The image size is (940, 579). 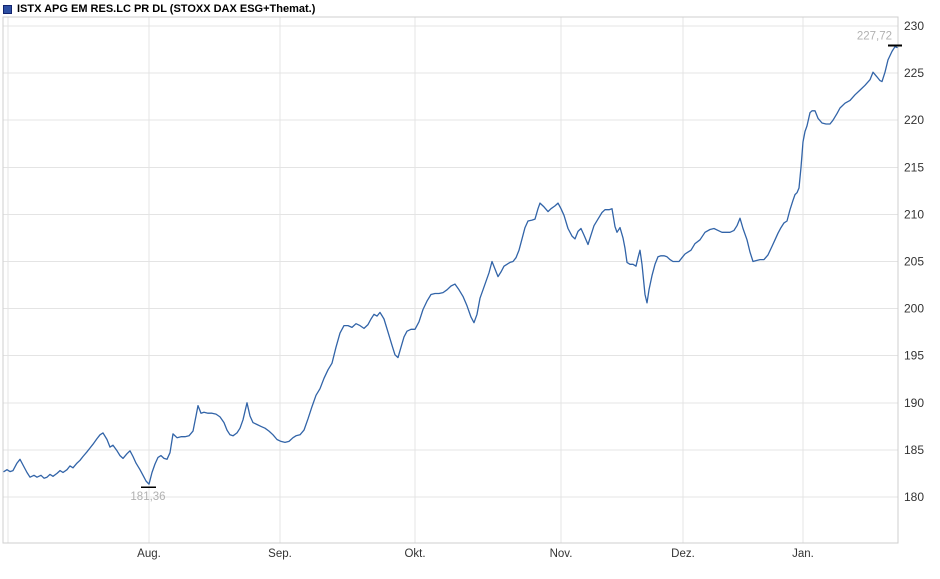 I want to click on x-axis-month-label: Nov., so click(x=561, y=554).